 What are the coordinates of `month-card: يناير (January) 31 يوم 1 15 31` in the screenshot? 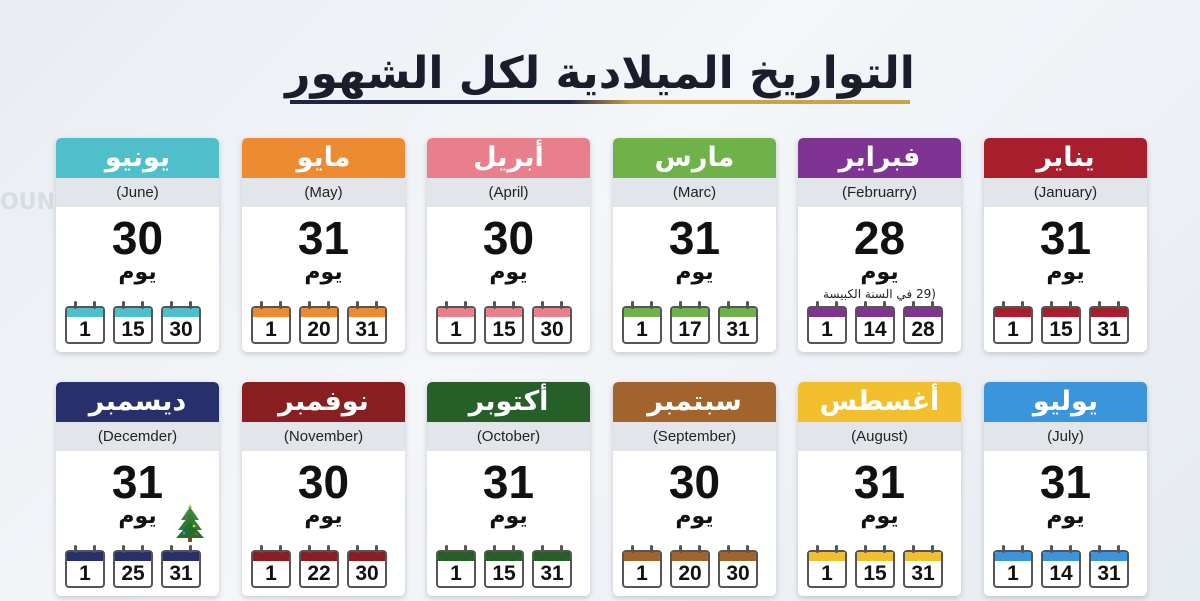 It's located at (1065, 245).